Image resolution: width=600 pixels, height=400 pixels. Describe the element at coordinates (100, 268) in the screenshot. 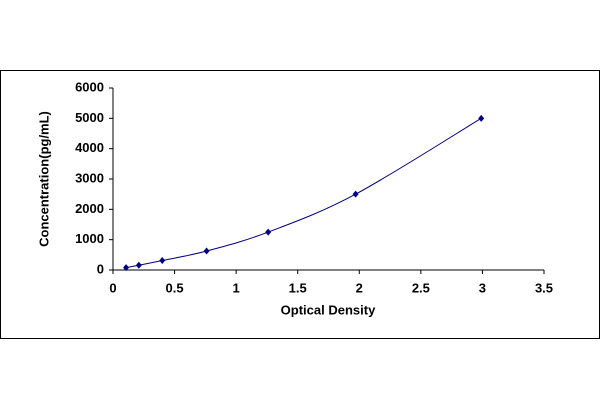

I see `y-tick-label: 0` at that location.